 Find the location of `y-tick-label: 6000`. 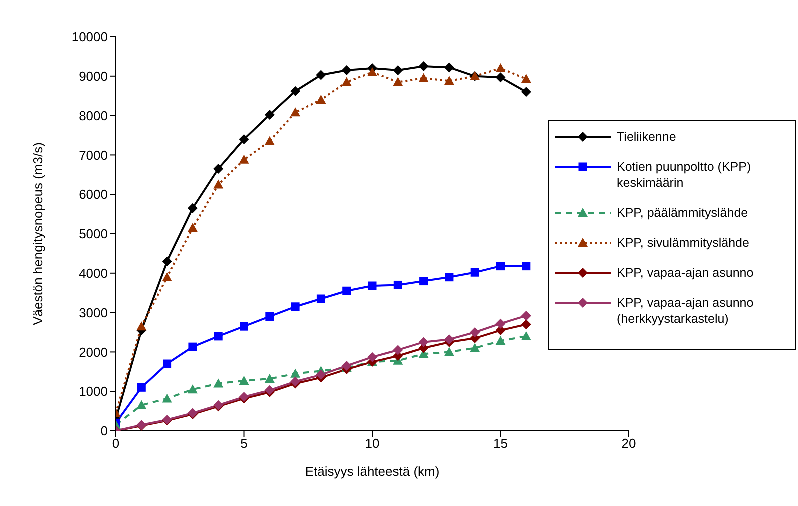

y-tick-label: 6000 is located at coordinates (93, 194).